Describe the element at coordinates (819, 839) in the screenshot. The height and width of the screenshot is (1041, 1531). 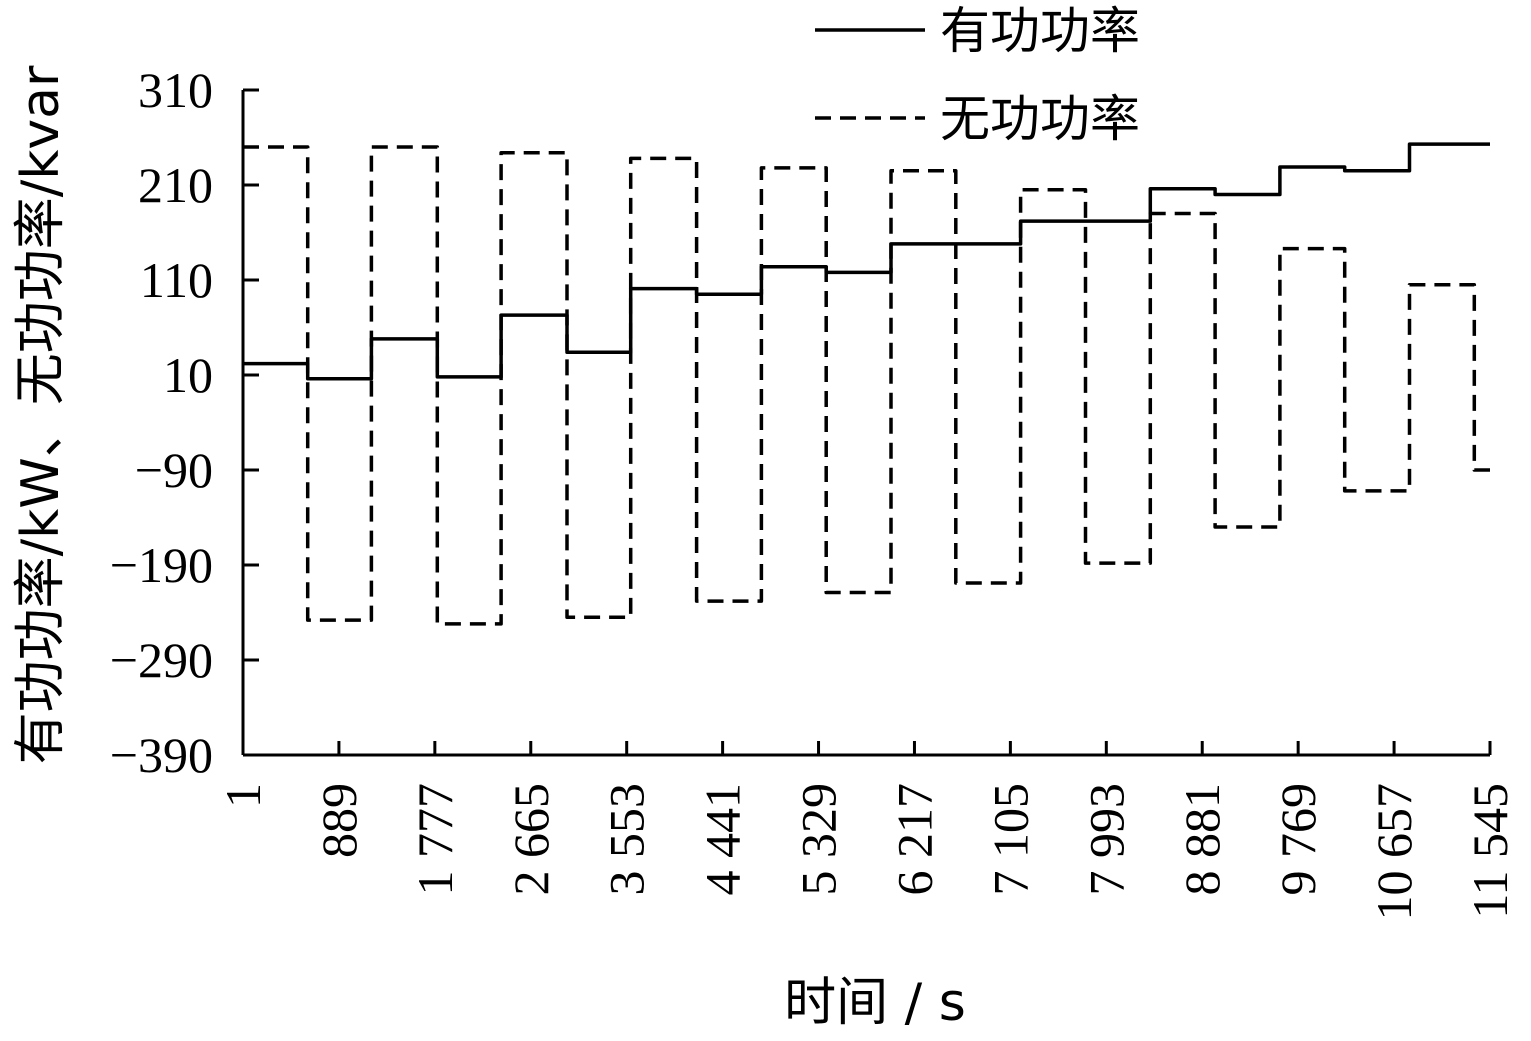
I see `x-tick-label: 5 329` at that location.